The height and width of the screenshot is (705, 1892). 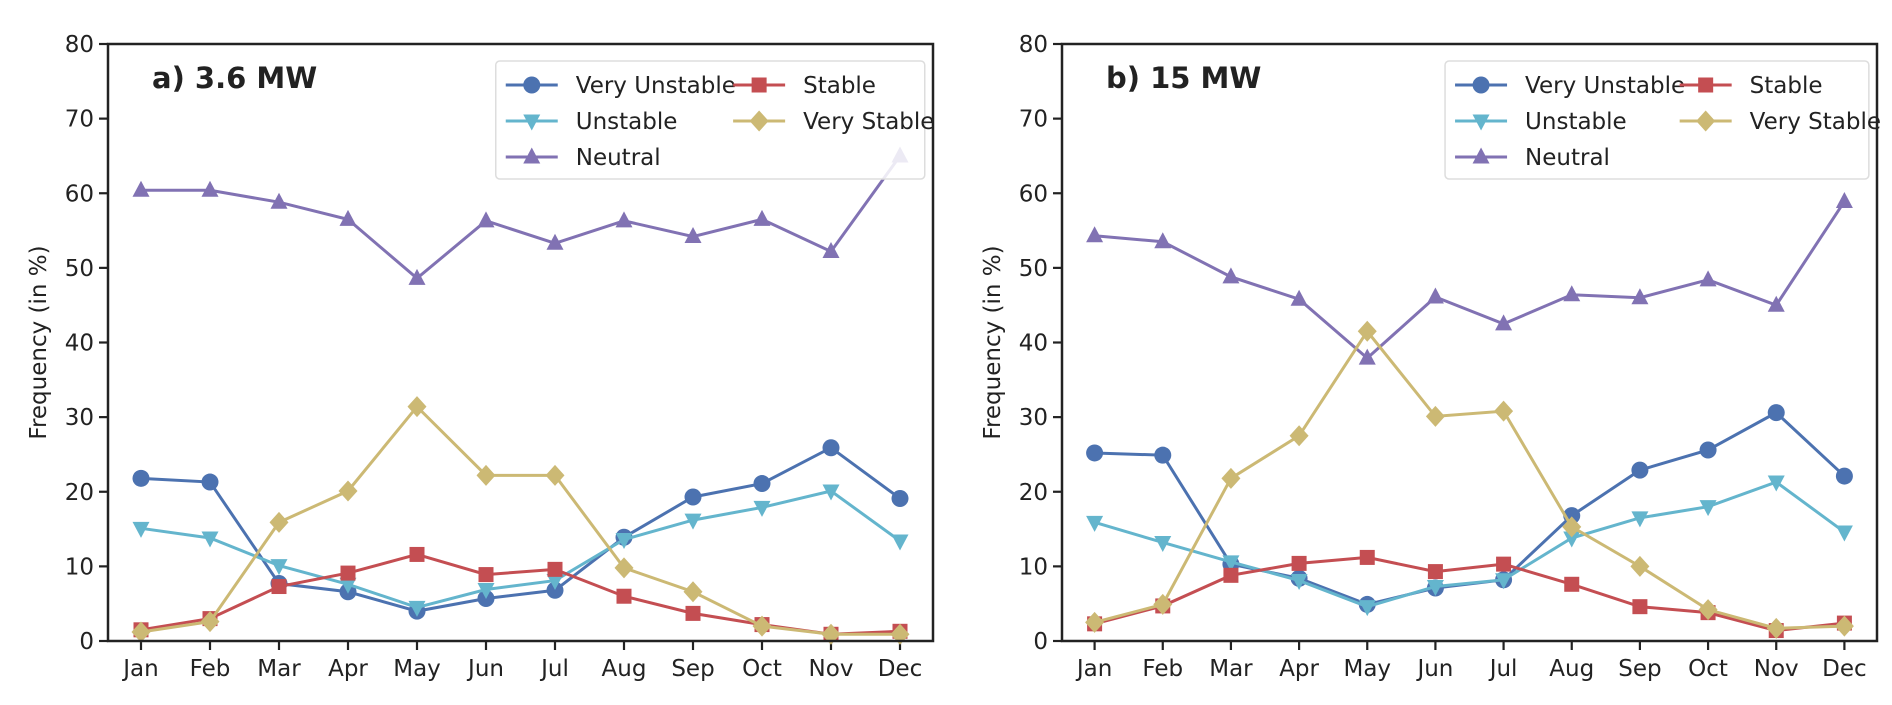 What do you see at coordinates (79, 120) in the screenshot?
I see `y-tick-label: 70` at bounding box center [79, 120].